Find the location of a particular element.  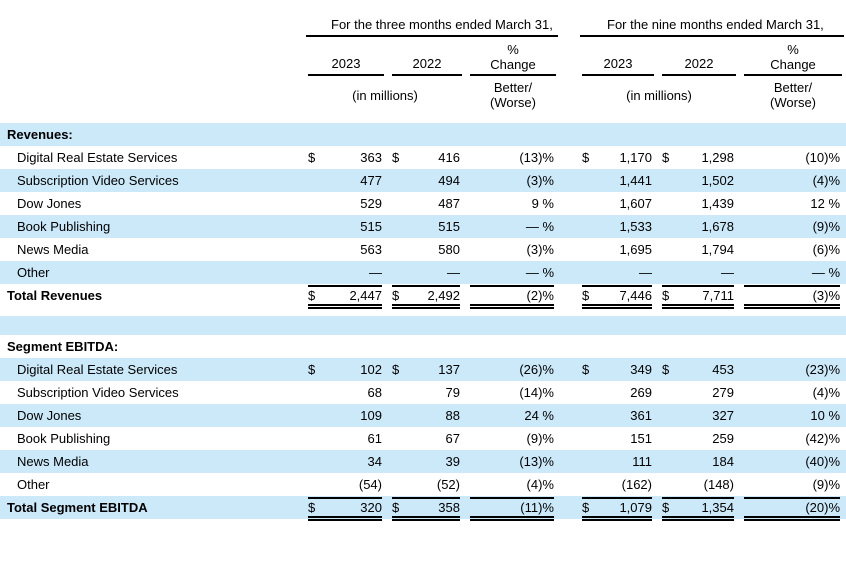

better-label: Better/ is located at coordinates (513, 87).